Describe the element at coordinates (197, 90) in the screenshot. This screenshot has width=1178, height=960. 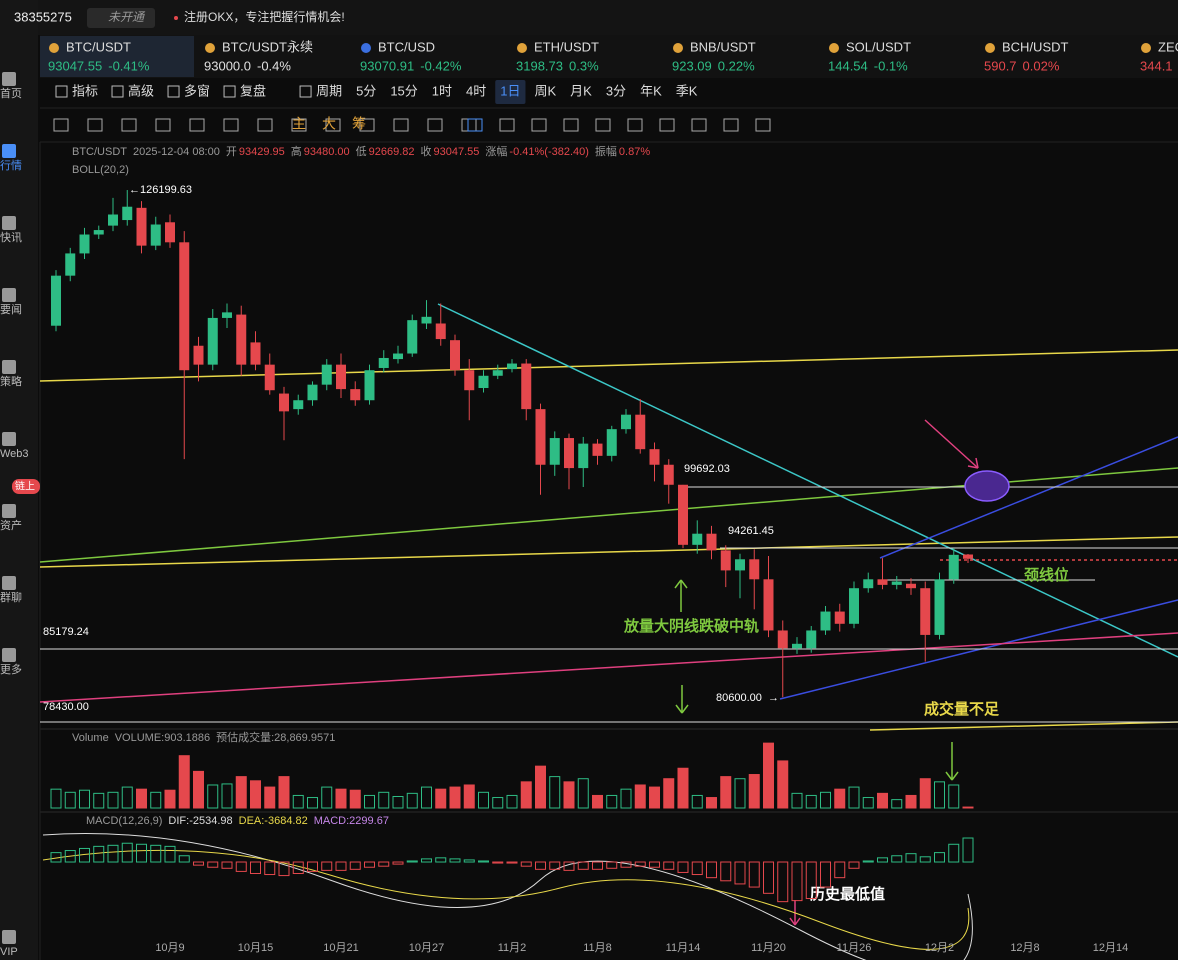
I see `tool: 多窗` at that location.